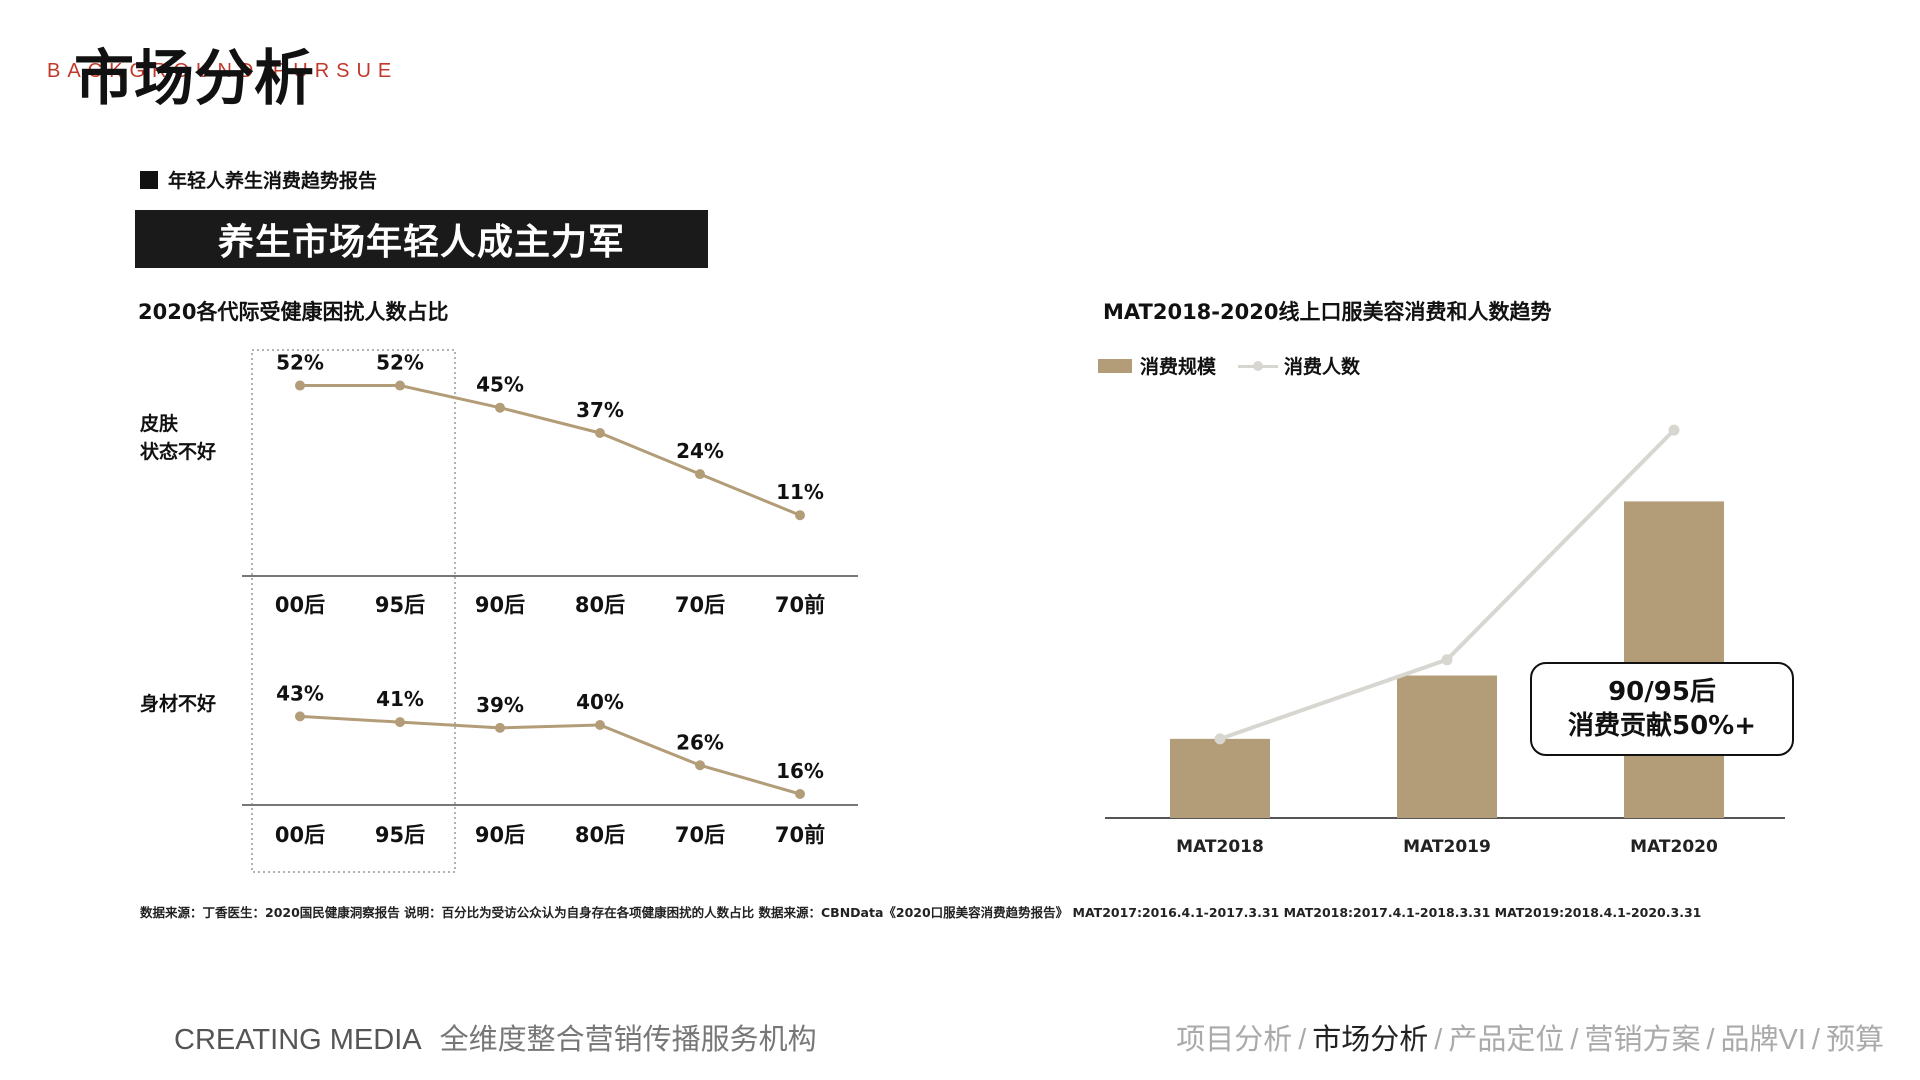 The image size is (1920, 1080). I want to click on footer-slogan: 全维度整合营销传播服务机构, so click(628, 1040).